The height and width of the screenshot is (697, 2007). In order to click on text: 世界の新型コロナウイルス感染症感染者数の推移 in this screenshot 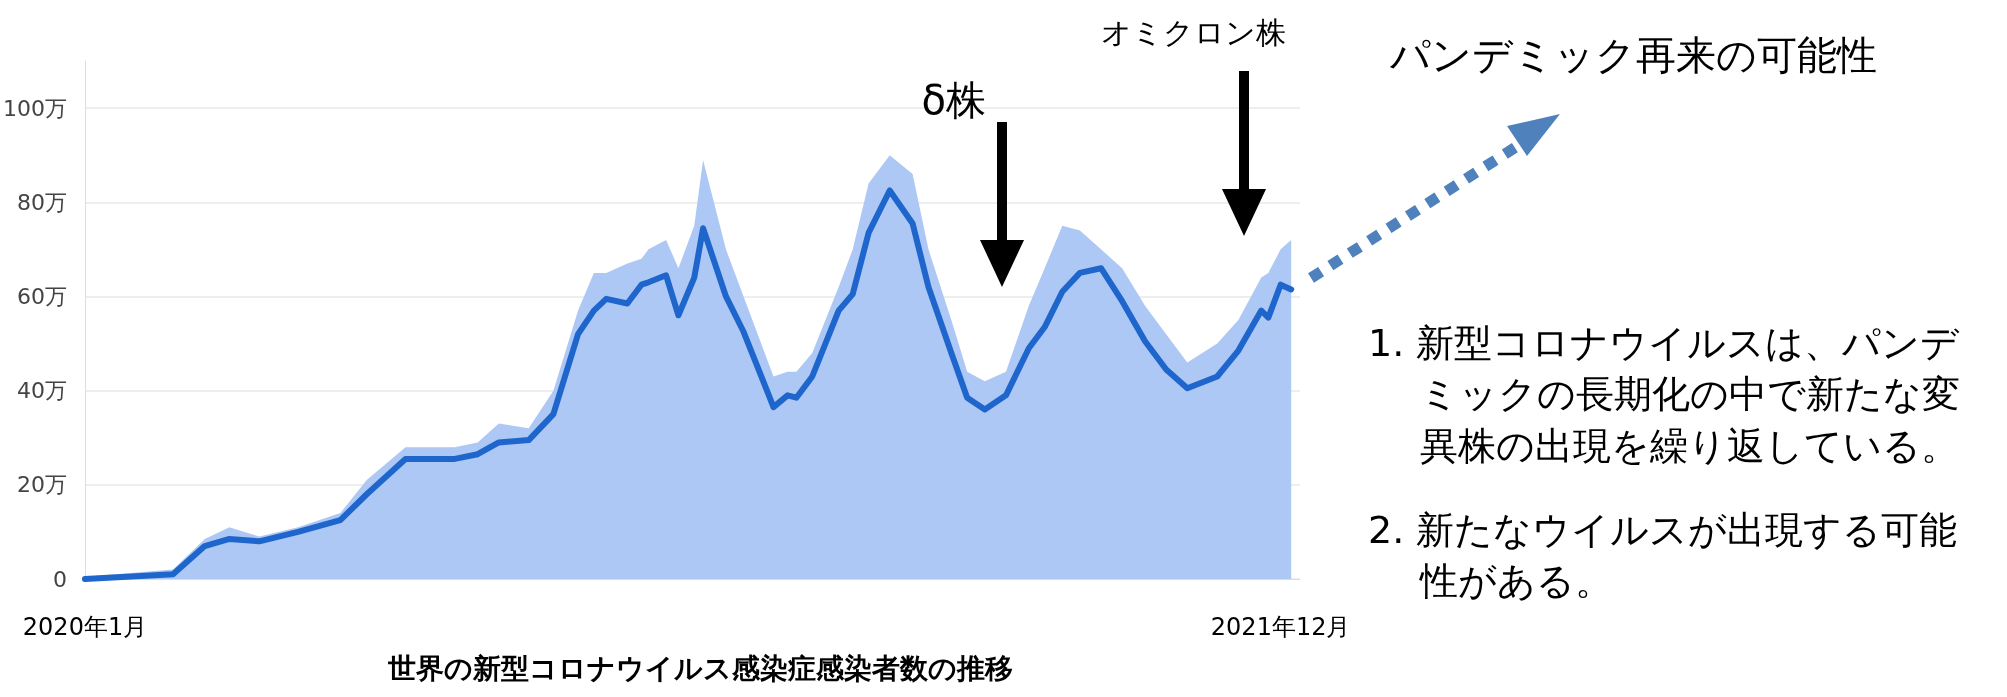, I will do `click(700, 669)`.